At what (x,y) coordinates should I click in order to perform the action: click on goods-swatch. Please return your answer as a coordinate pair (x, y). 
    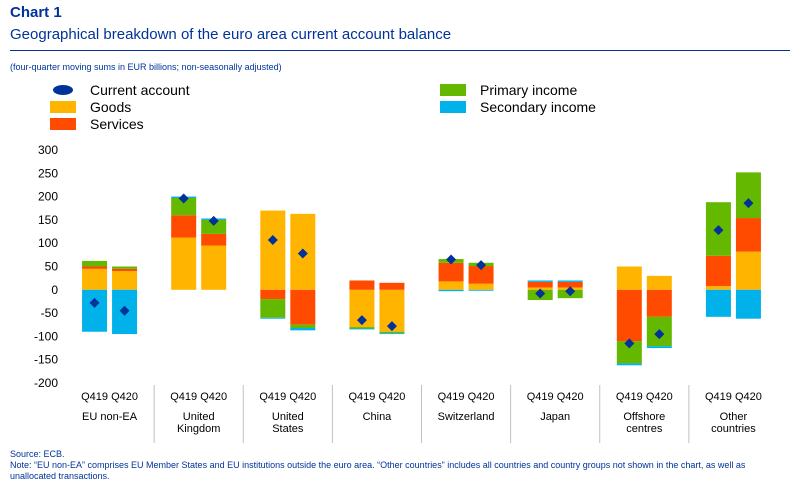
    Looking at the image, I should click on (63, 107).